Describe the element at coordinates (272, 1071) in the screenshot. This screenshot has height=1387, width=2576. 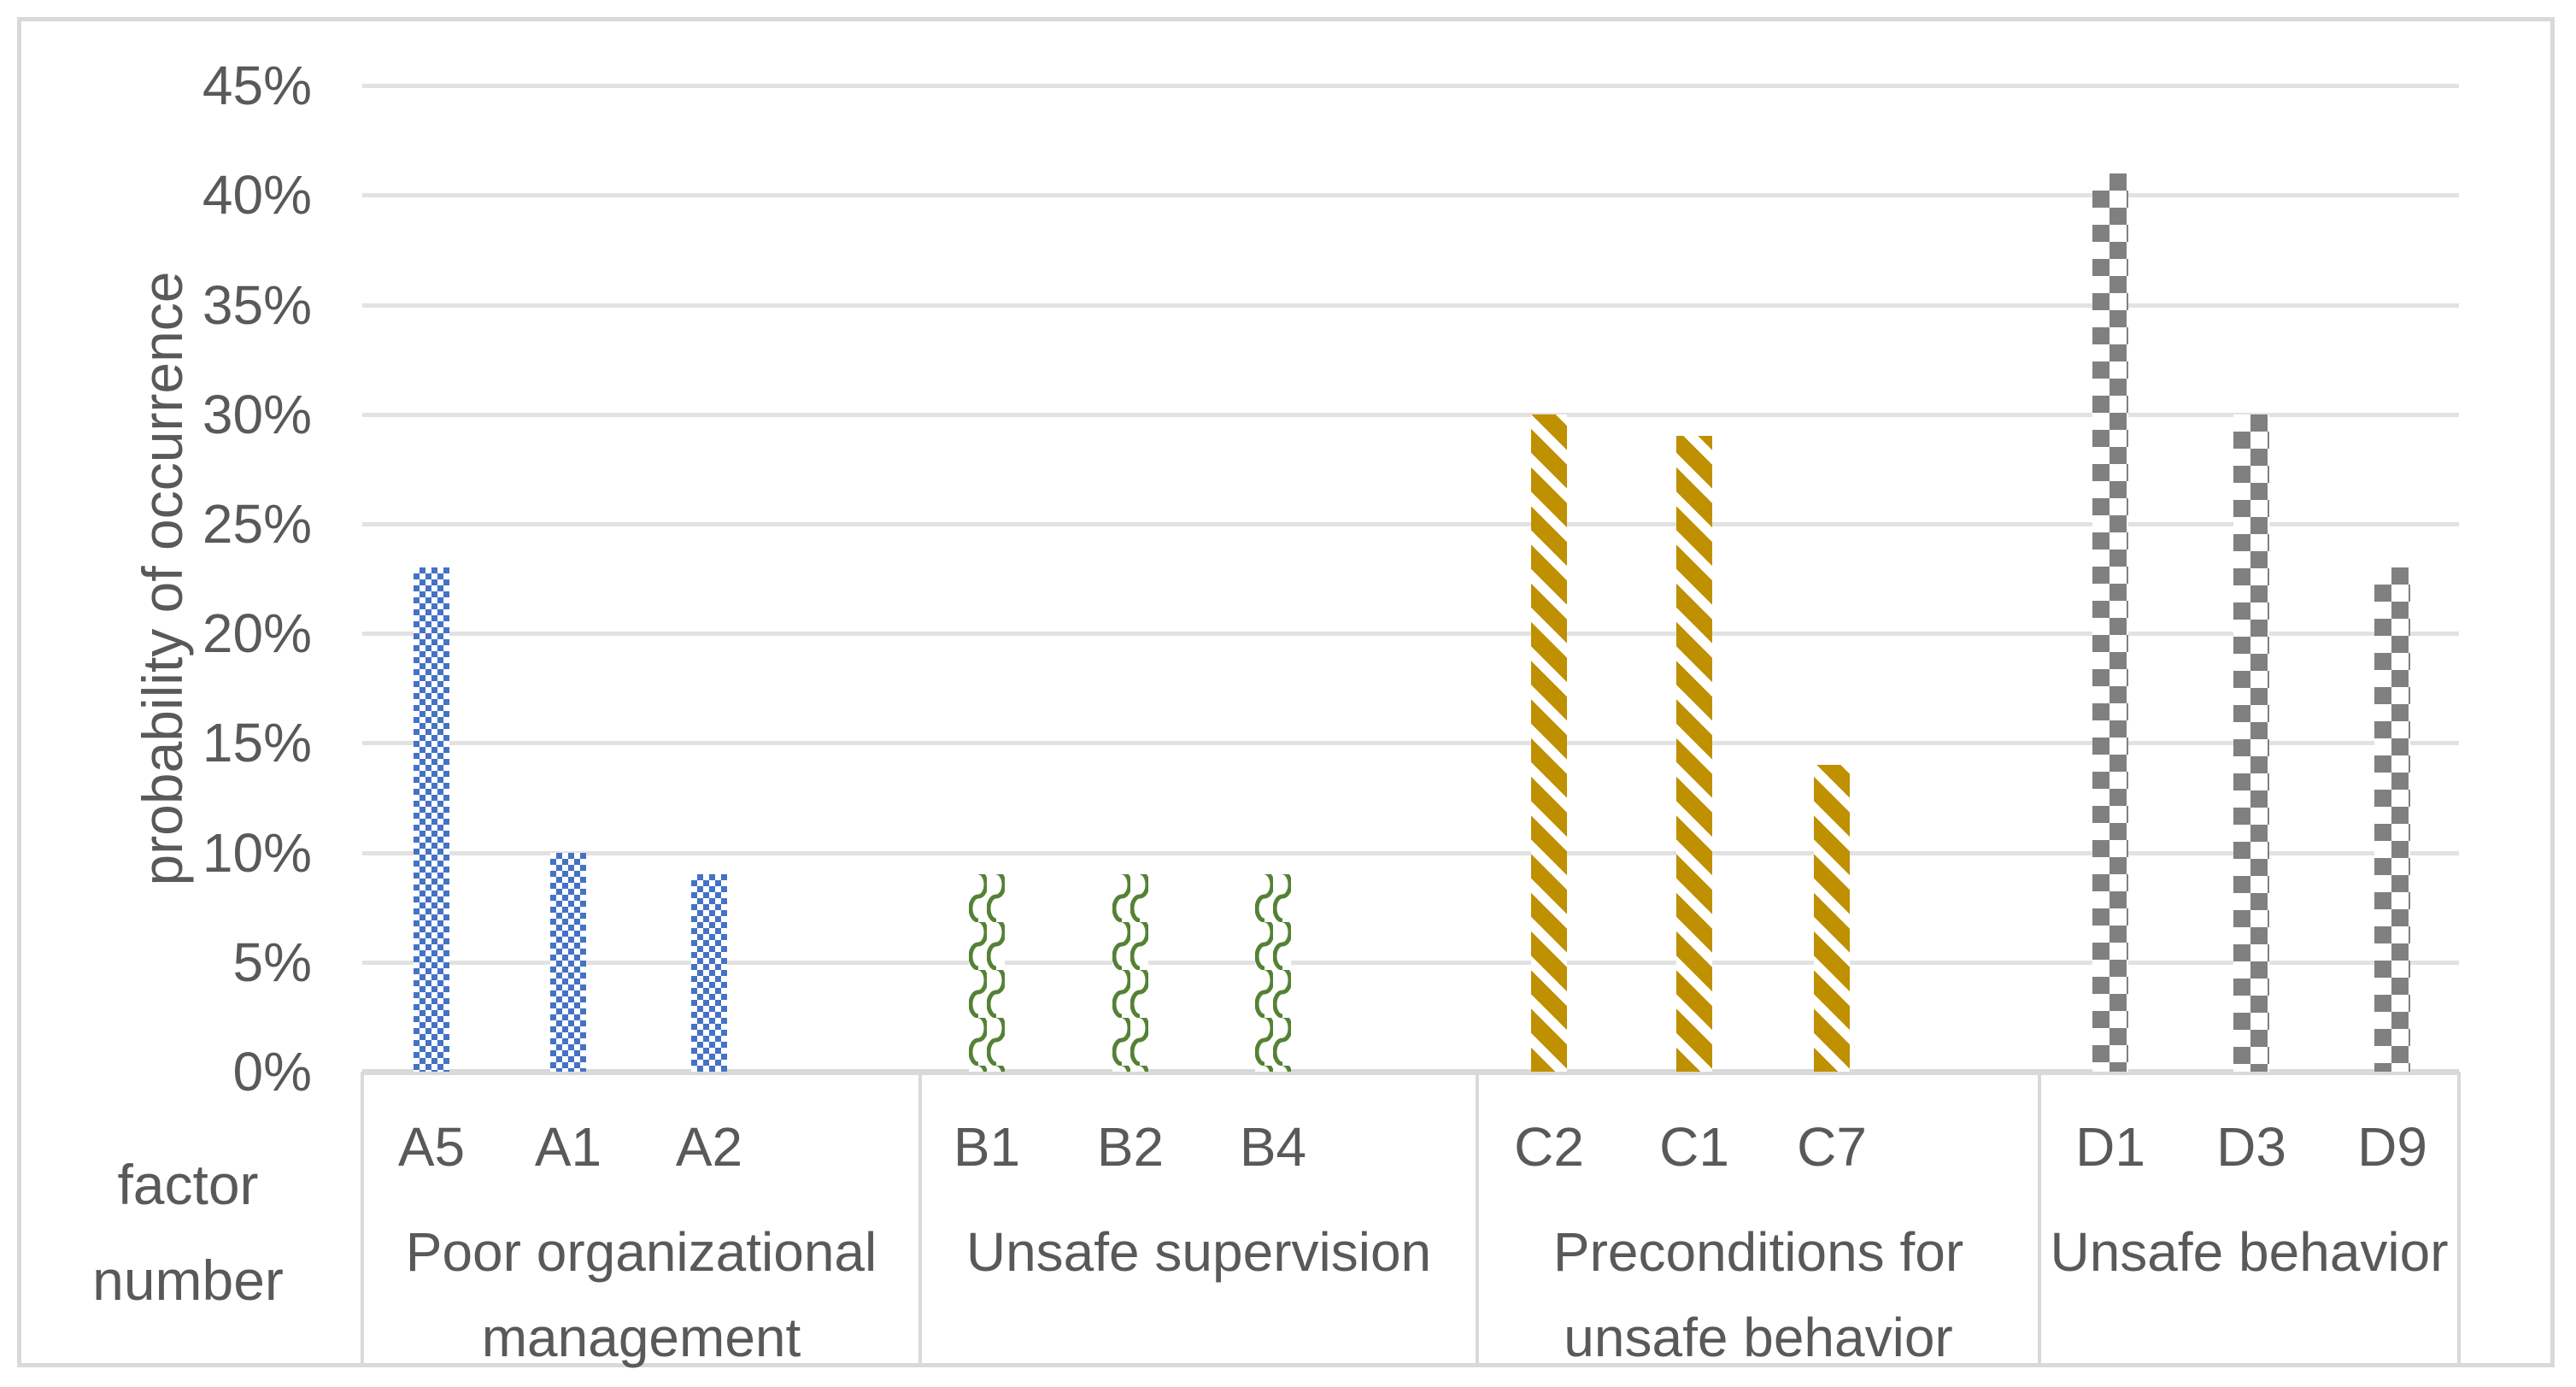
I see `y-tick-label-0%: 0%` at that location.